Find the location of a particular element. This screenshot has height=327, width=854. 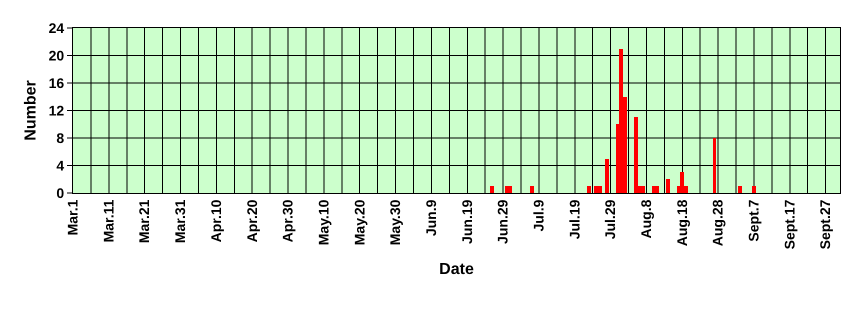

x-tick-label: Sept.27 is located at coordinates (825, 224).